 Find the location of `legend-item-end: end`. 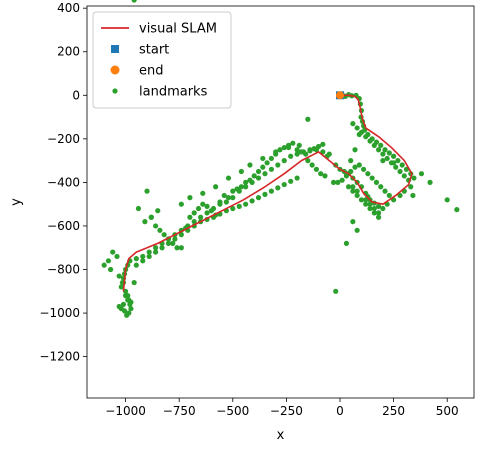

legend-item-end: end is located at coordinates (137, 71).